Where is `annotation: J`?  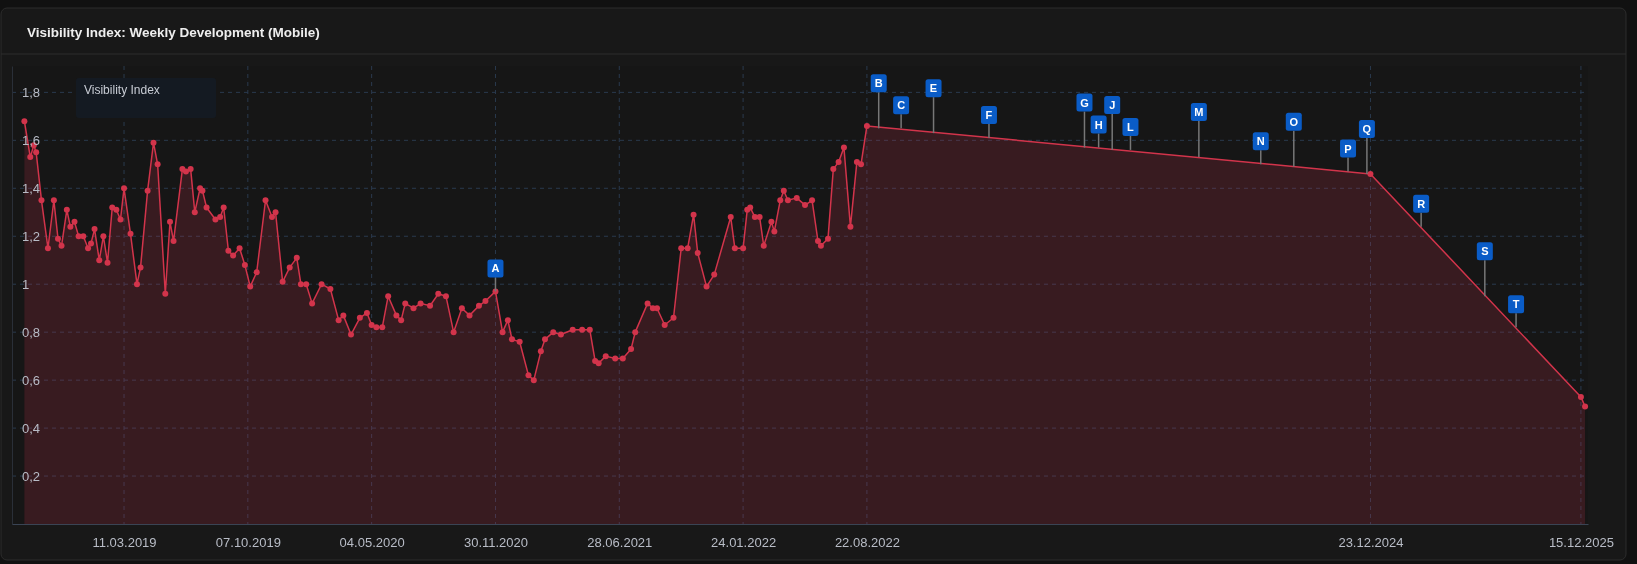
annotation: J is located at coordinates (1112, 104).